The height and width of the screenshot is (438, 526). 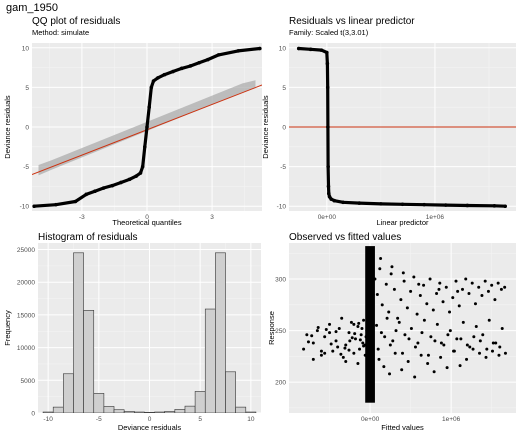 I want to click on x-tick-label-qq: -3, so click(x=82, y=217).